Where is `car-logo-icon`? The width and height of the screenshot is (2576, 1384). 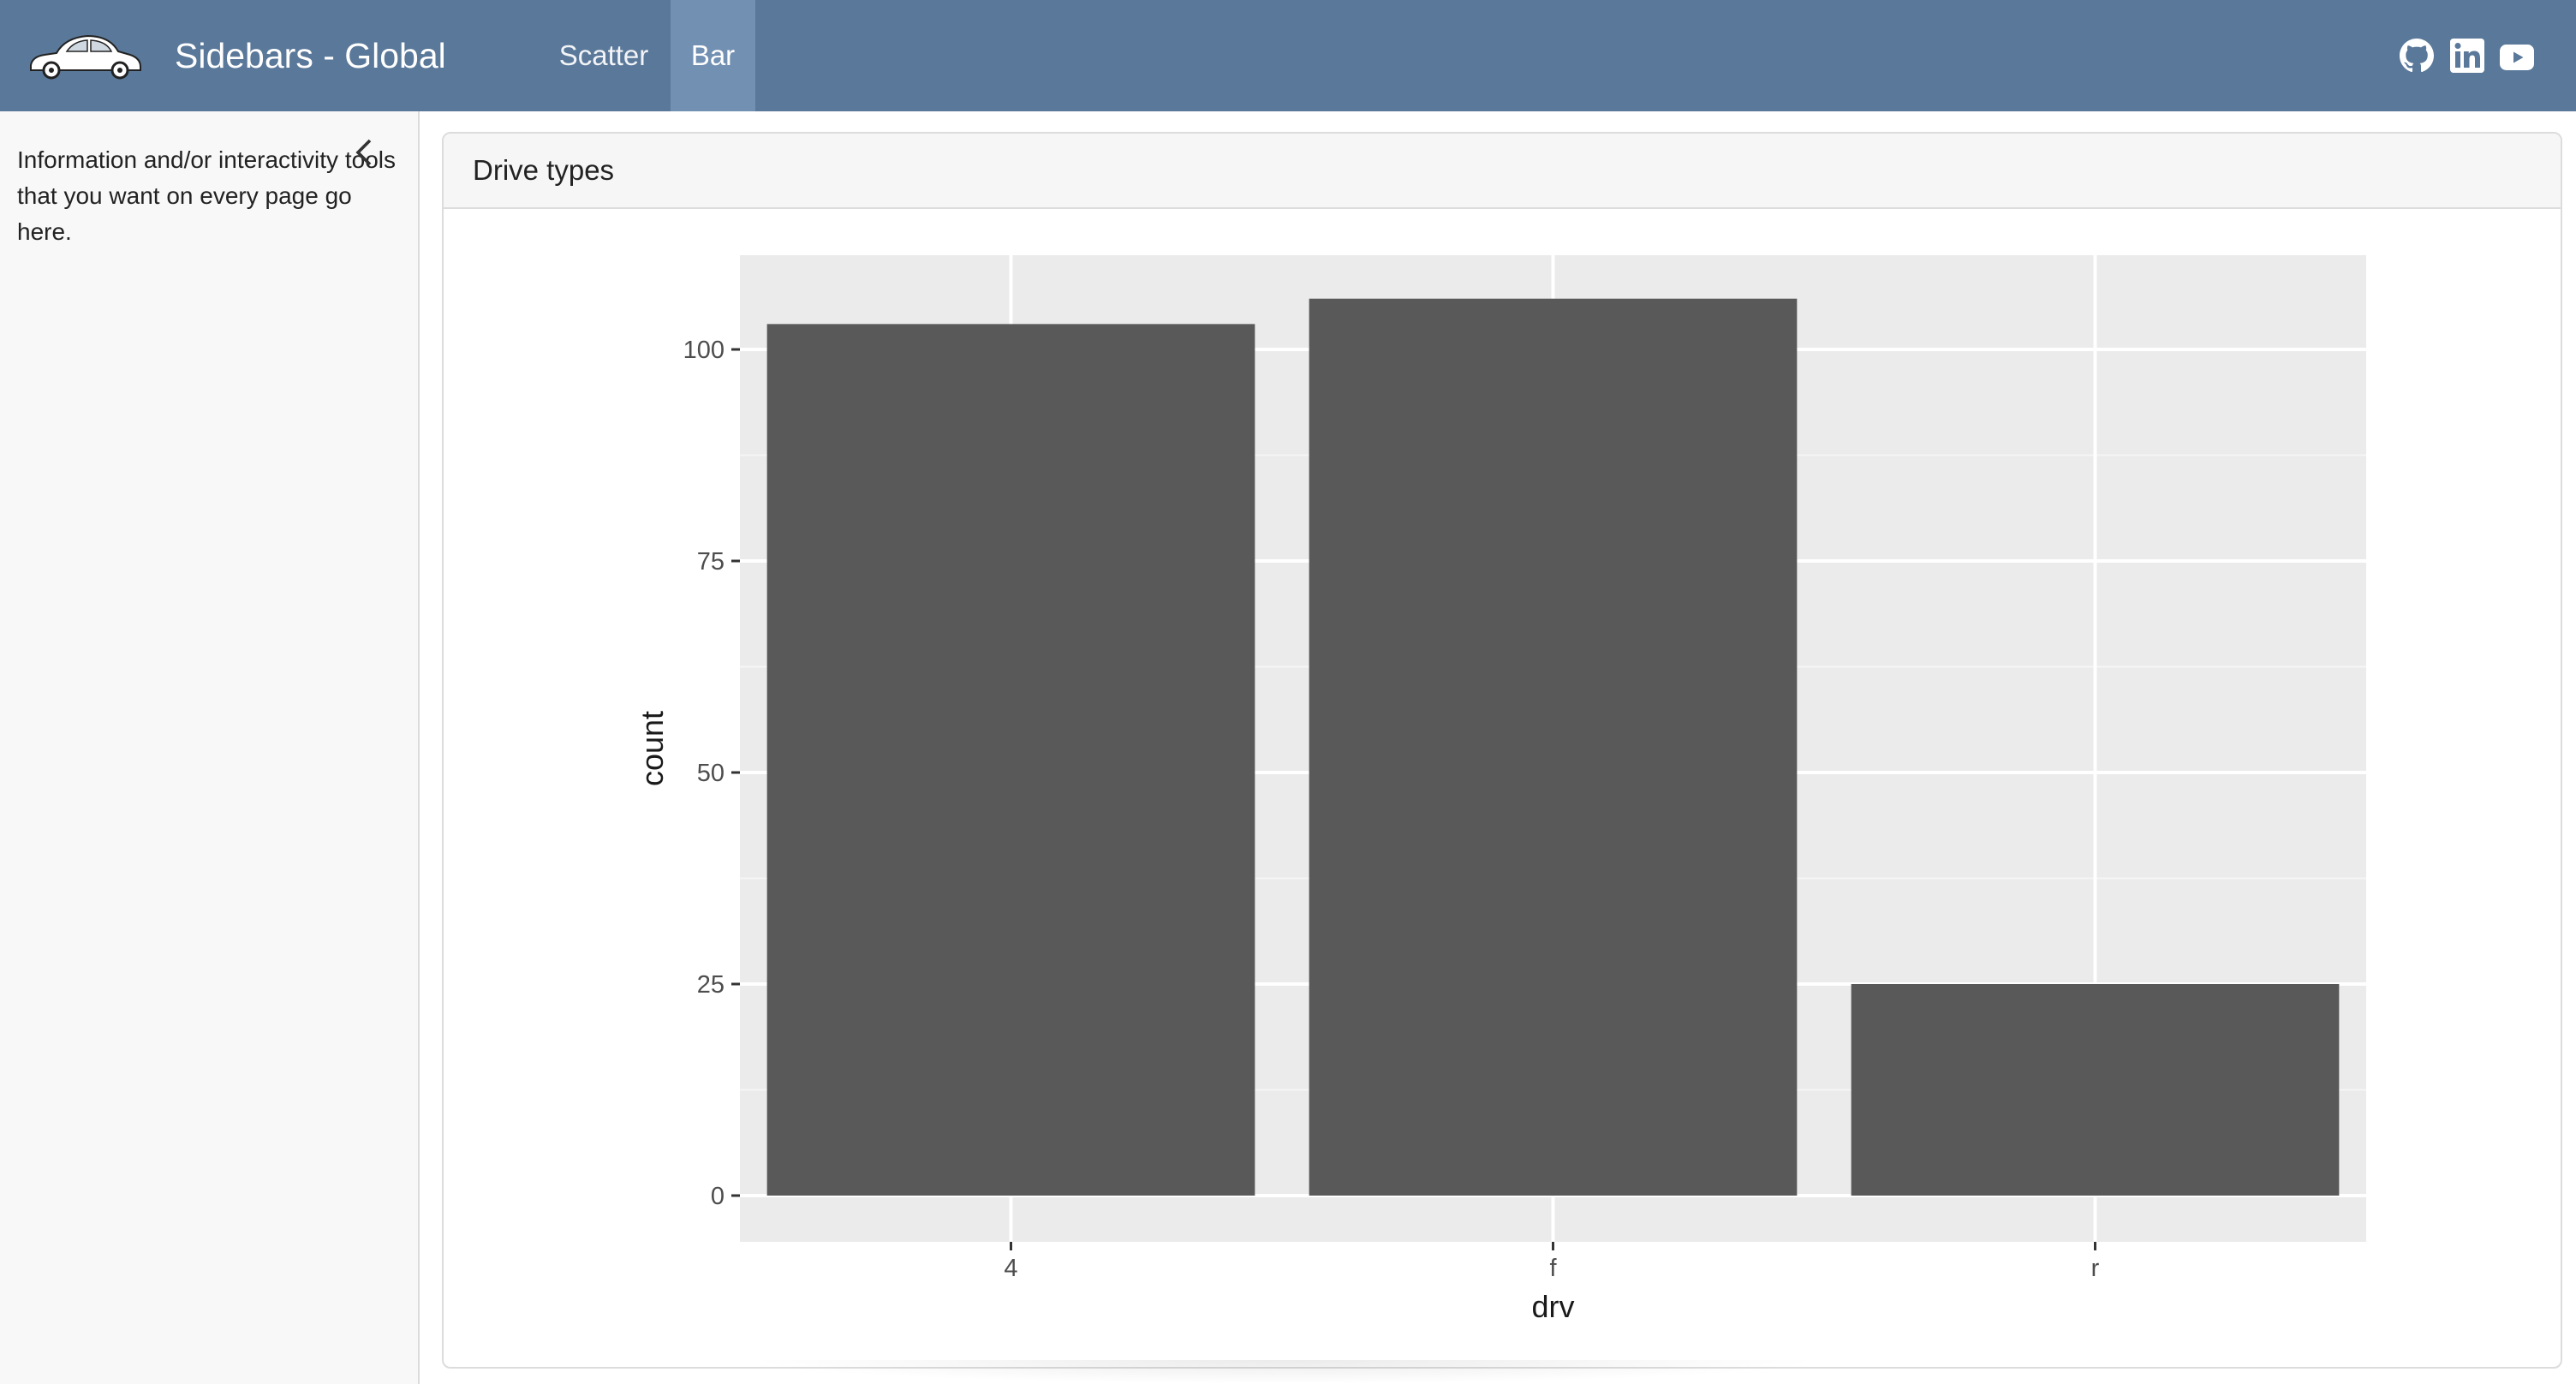 car-logo-icon is located at coordinates (85, 54).